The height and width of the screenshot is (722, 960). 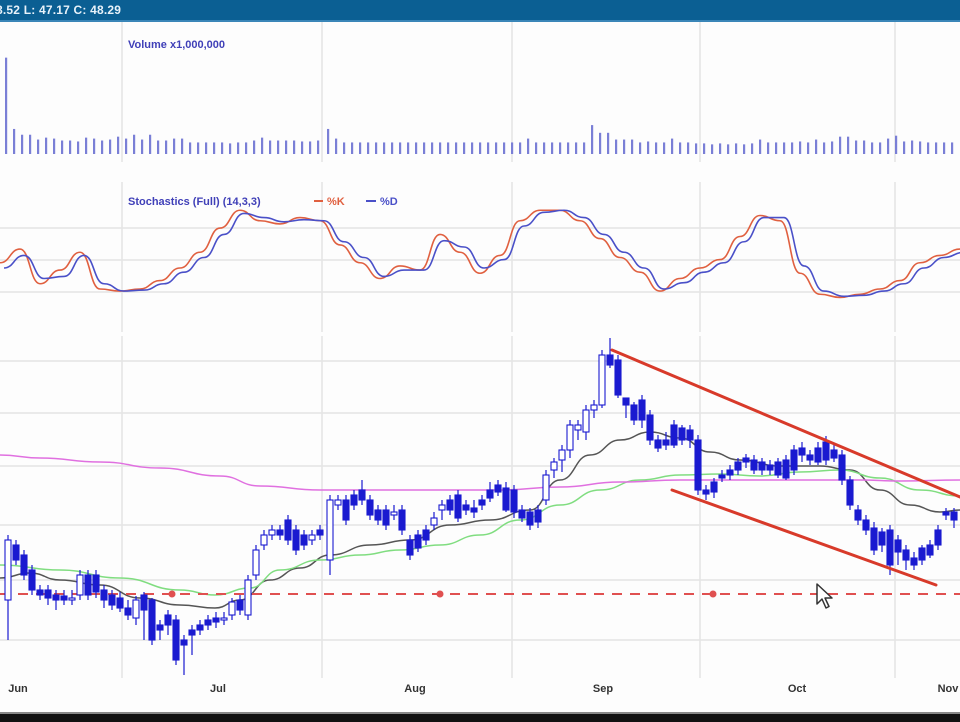 What do you see at coordinates (785, 423) in the screenshot?
I see `upper-channel-trendline` at bounding box center [785, 423].